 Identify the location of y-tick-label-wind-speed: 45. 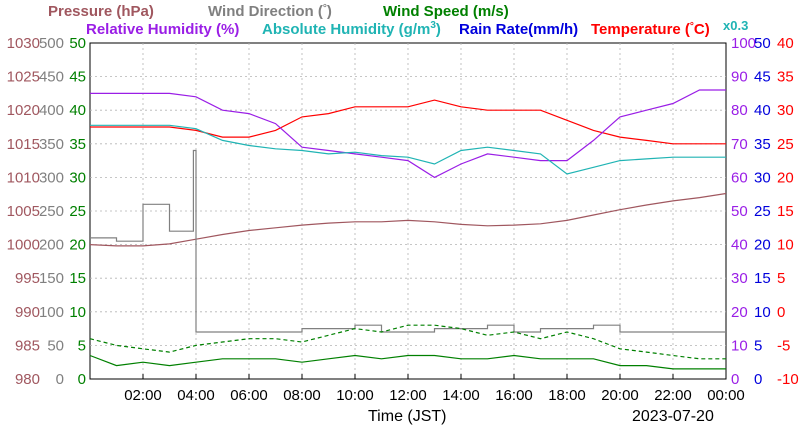
(77, 77).